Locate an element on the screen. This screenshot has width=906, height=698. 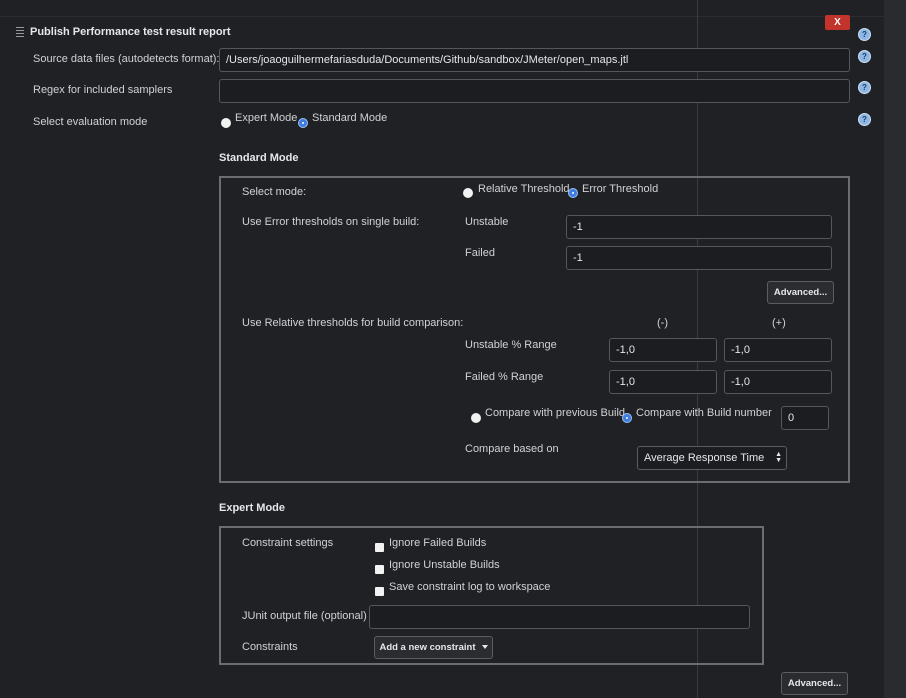
compare-previous-build-label: Compare with previous Build is located at coordinates (555, 413).